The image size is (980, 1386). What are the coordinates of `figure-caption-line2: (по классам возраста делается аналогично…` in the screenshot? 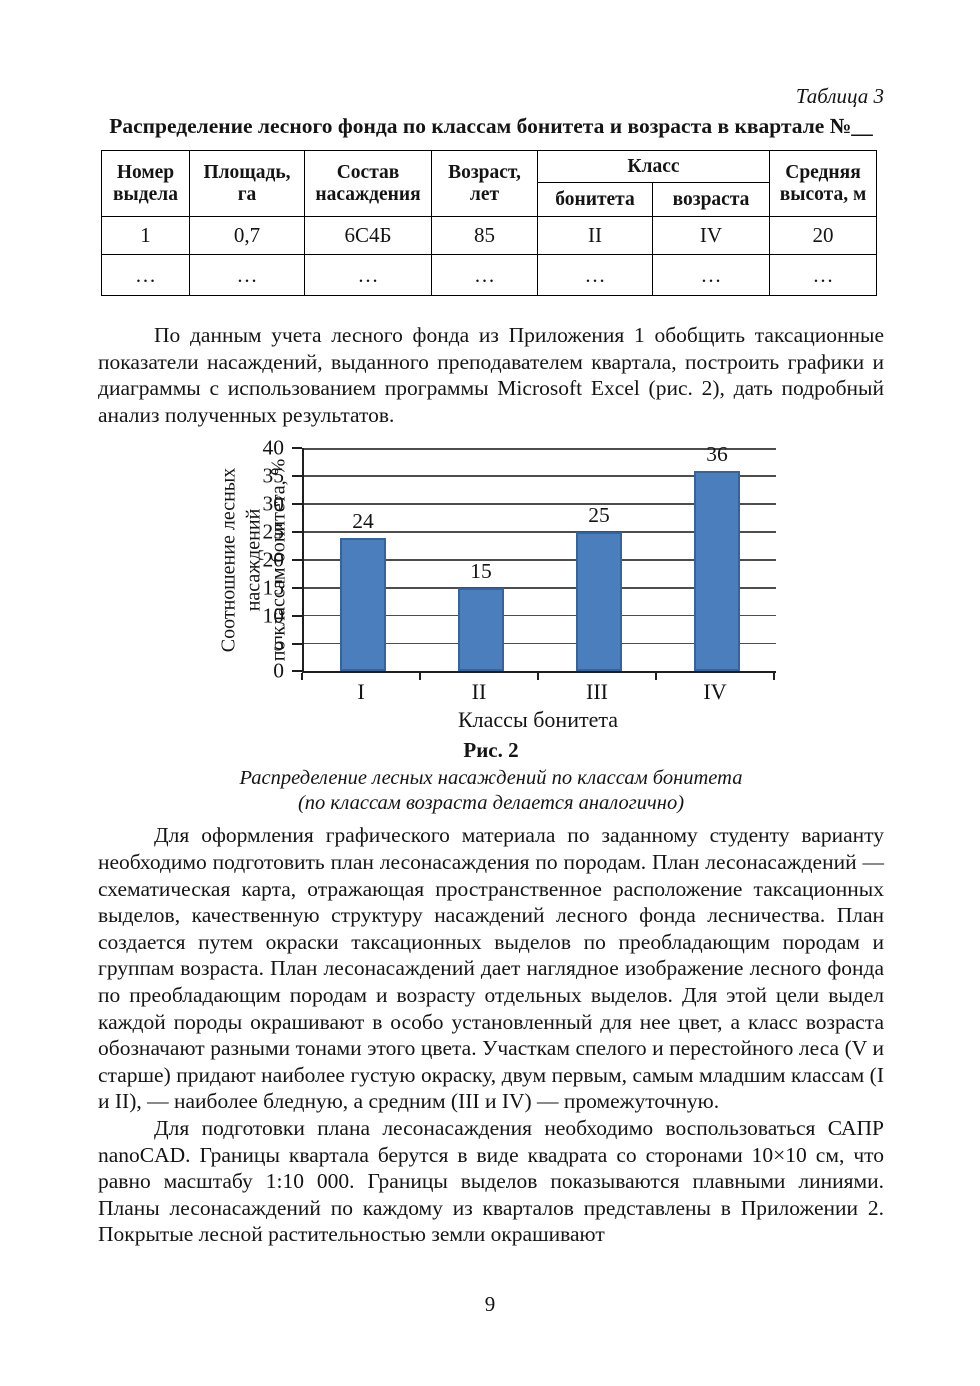 It's located at (491, 802).